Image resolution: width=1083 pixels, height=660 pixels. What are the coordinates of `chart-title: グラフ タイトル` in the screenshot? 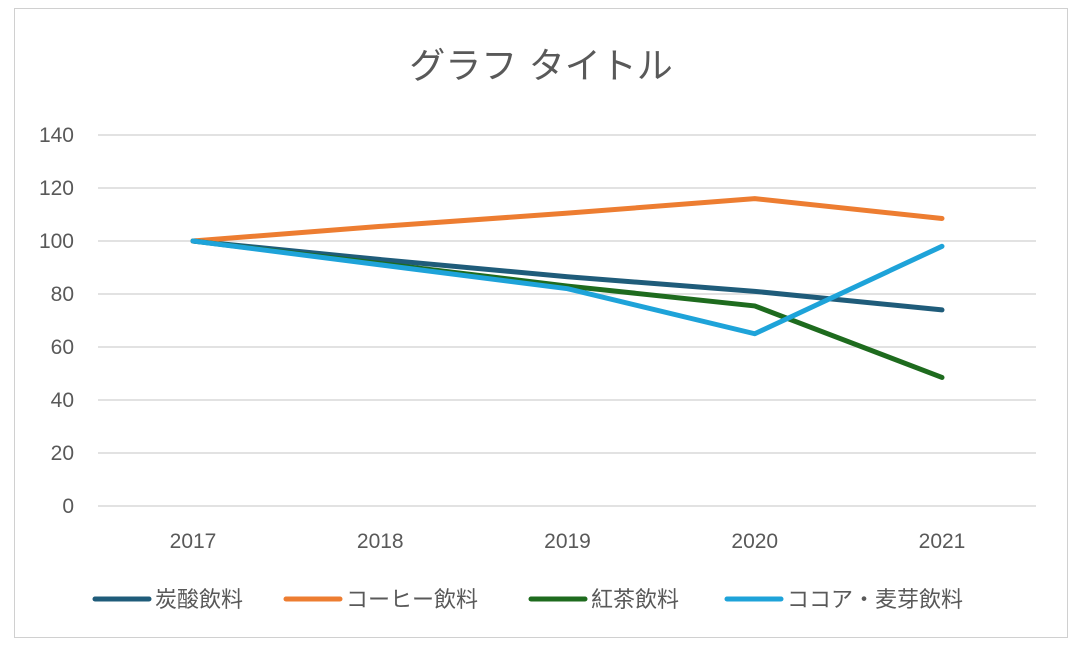 It's located at (540, 66).